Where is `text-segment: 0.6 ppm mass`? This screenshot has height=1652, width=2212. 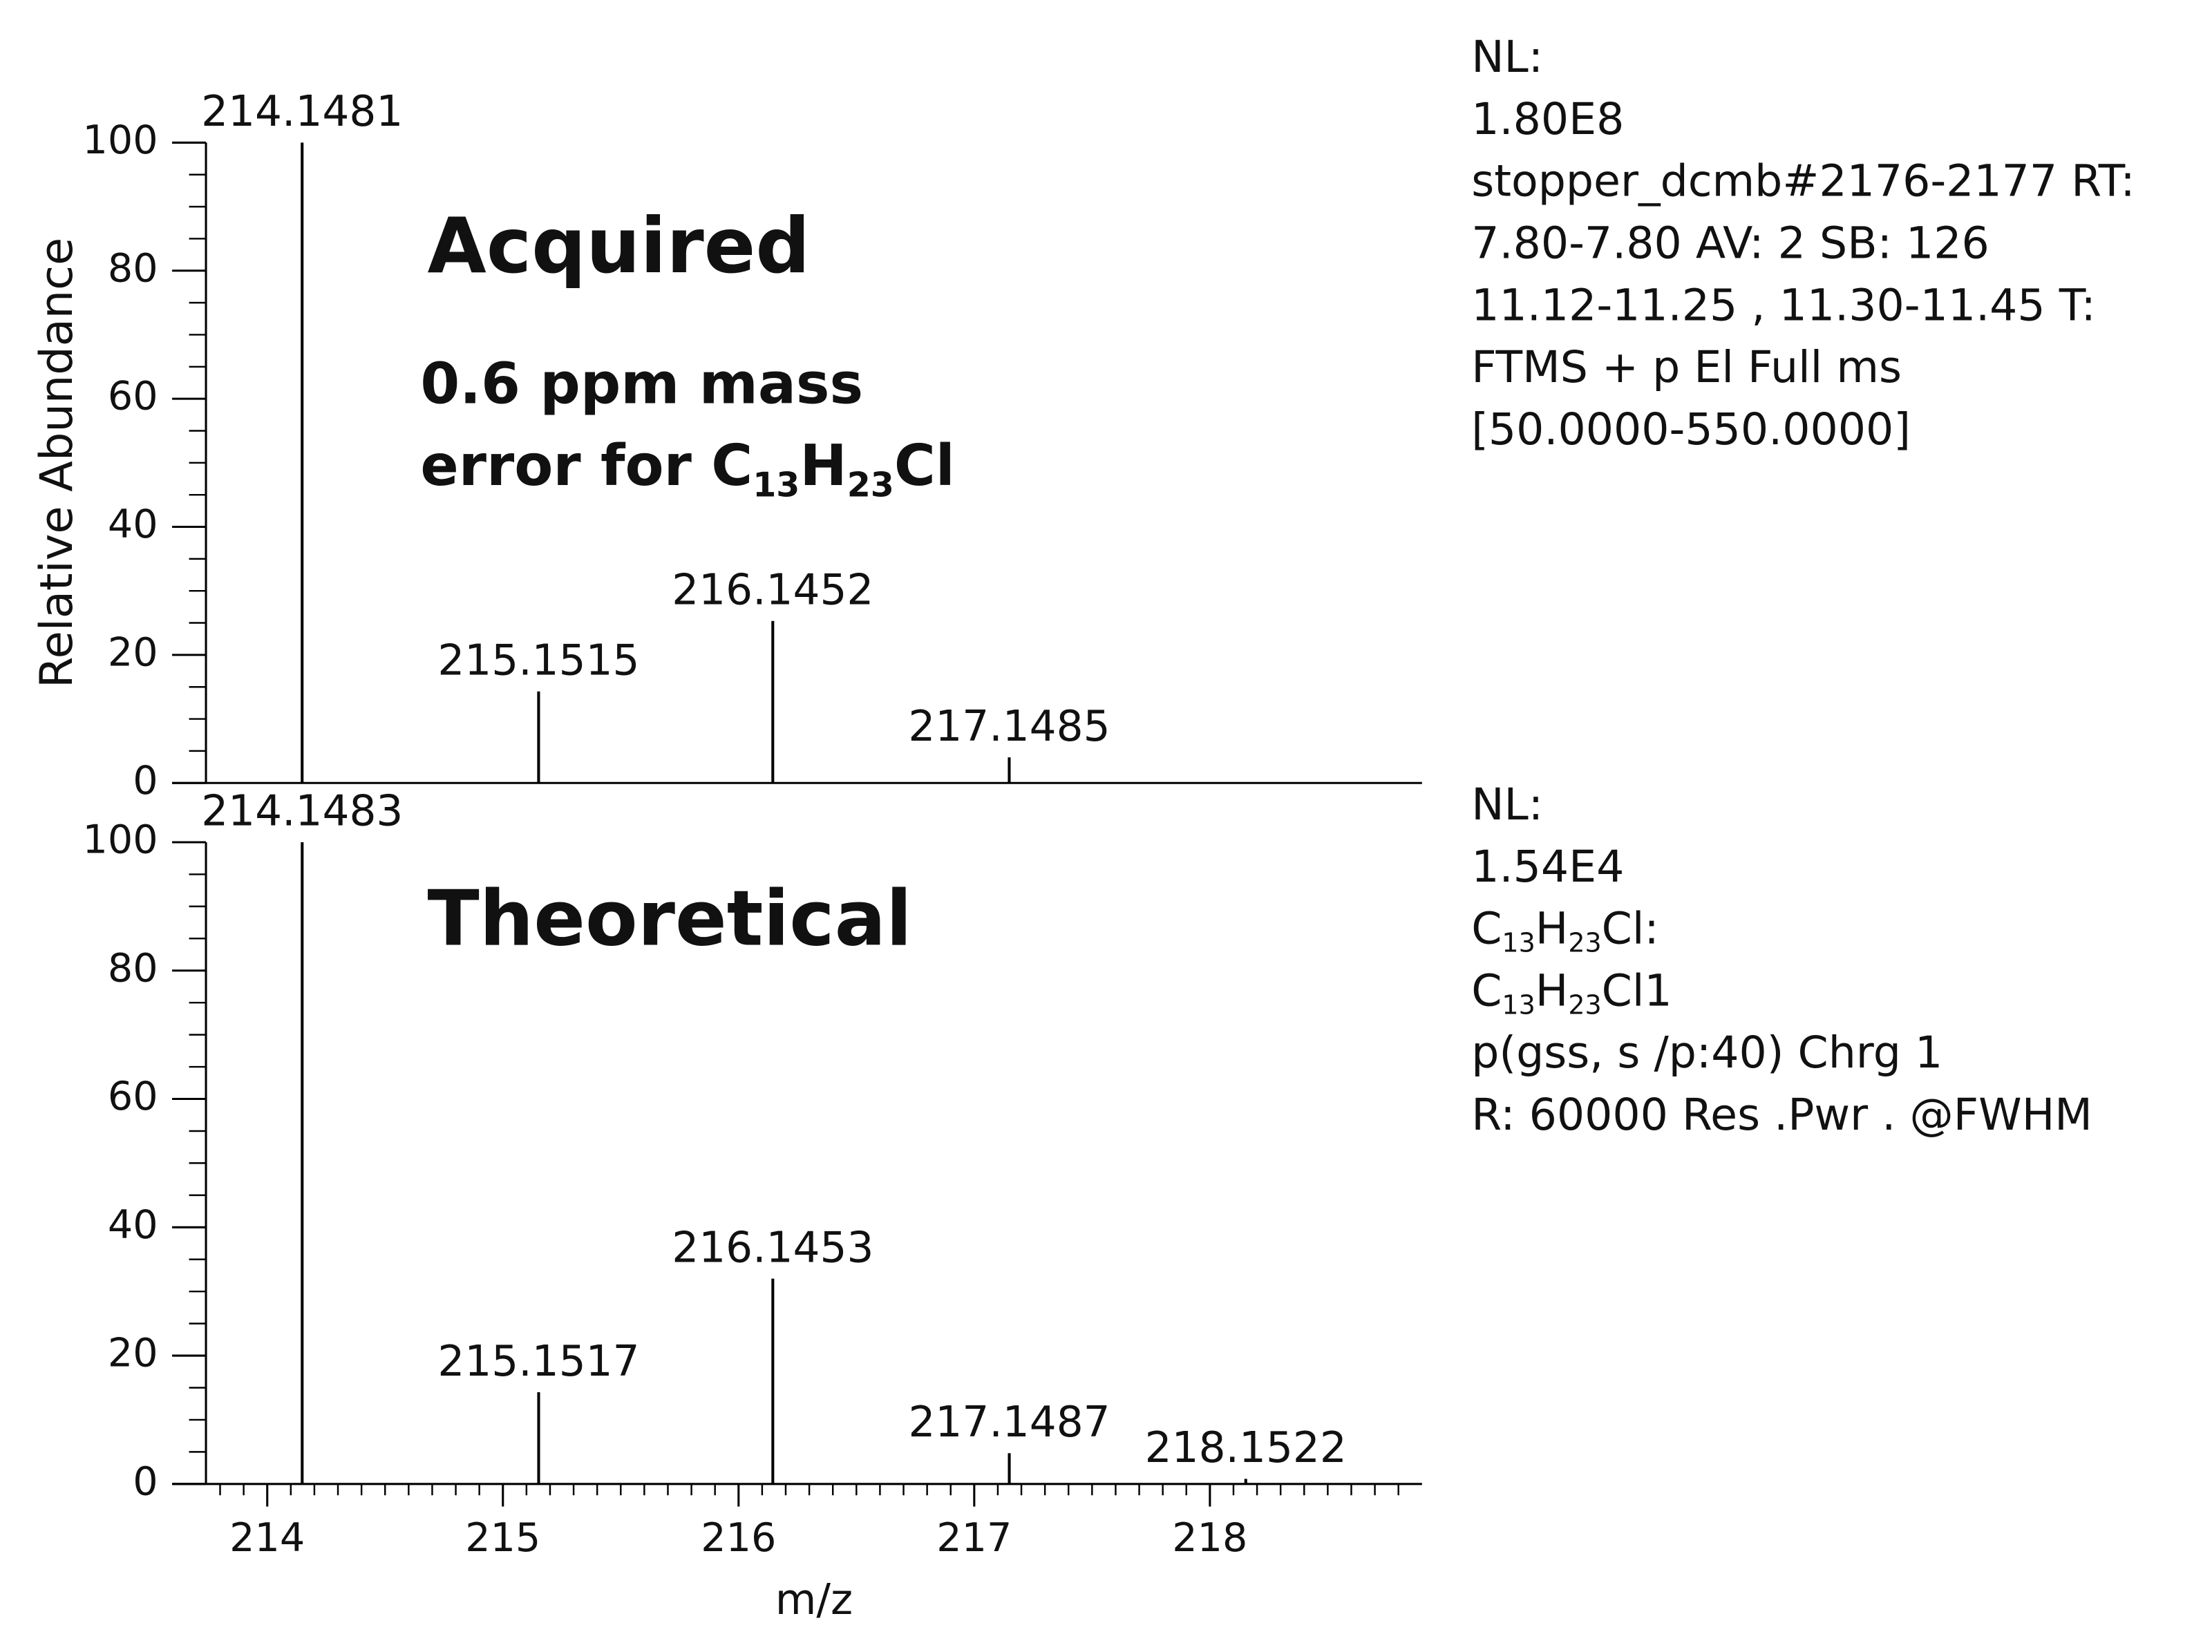 text-segment: 0.6 ppm mass is located at coordinates (641, 384).